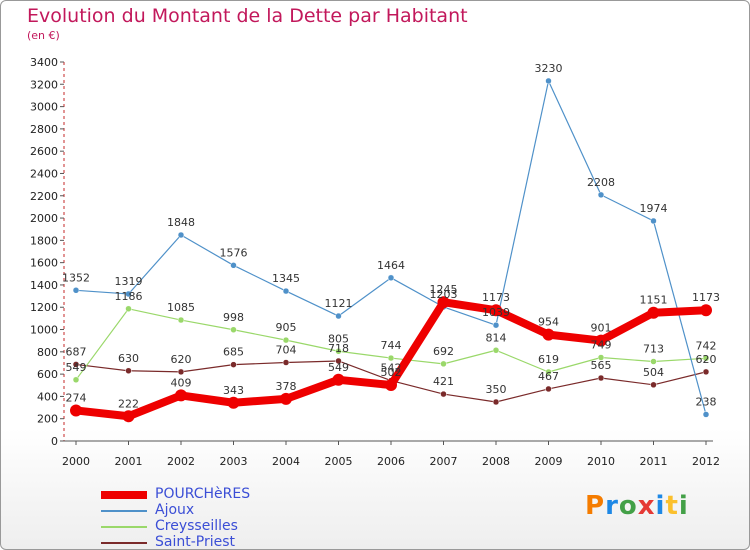 The width and height of the screenshot is (750, 550). Describe the element at coordinates (44, 62) in the screenshot. I see `y-tick-label: 3400` at that location.